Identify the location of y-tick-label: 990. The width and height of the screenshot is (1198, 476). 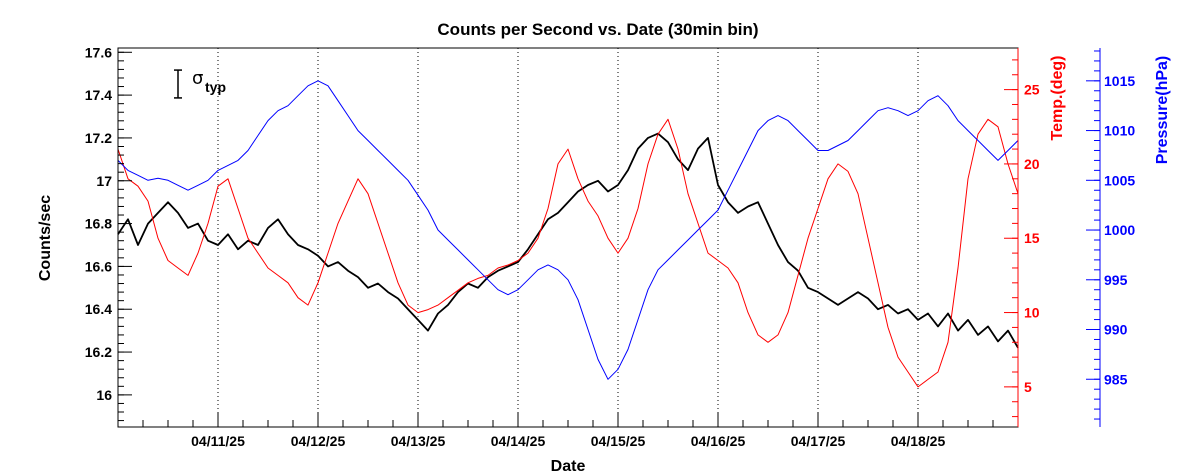
(1116, 330).